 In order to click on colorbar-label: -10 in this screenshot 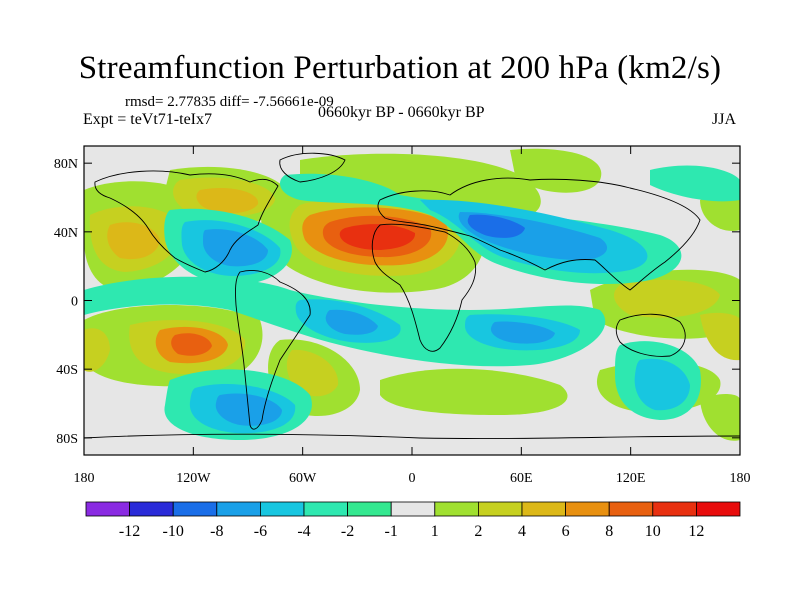, I will do `click(173, 531)`.